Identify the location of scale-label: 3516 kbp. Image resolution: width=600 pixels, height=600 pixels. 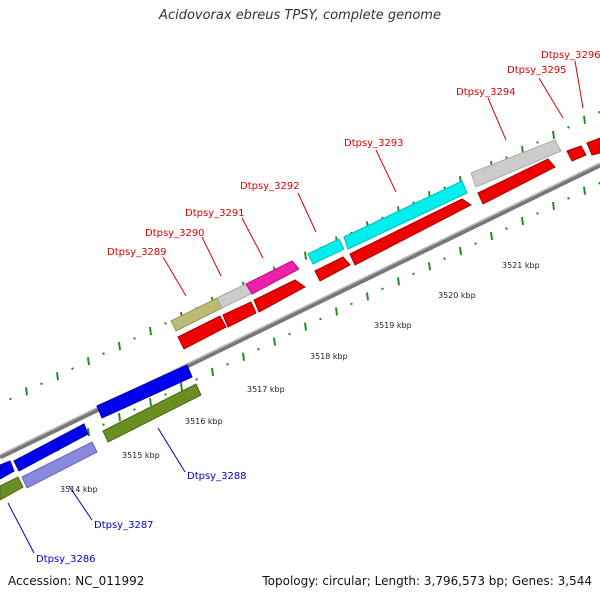
(204, 421).